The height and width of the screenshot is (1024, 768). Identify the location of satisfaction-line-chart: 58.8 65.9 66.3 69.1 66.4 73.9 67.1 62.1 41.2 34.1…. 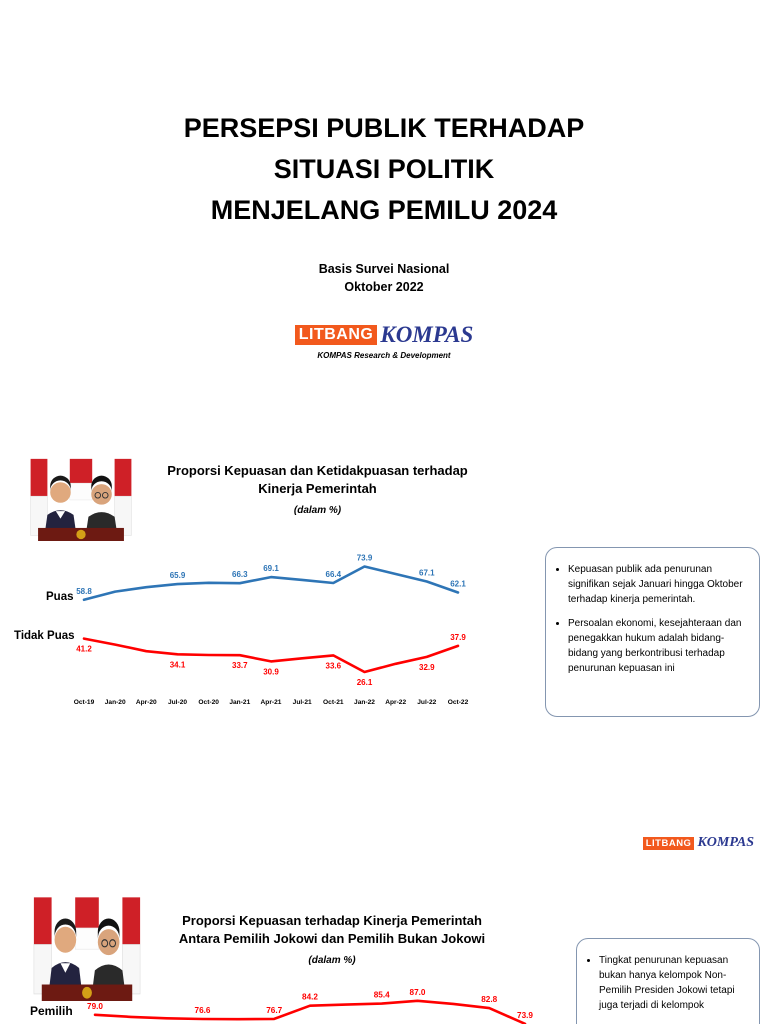
(271, 630).